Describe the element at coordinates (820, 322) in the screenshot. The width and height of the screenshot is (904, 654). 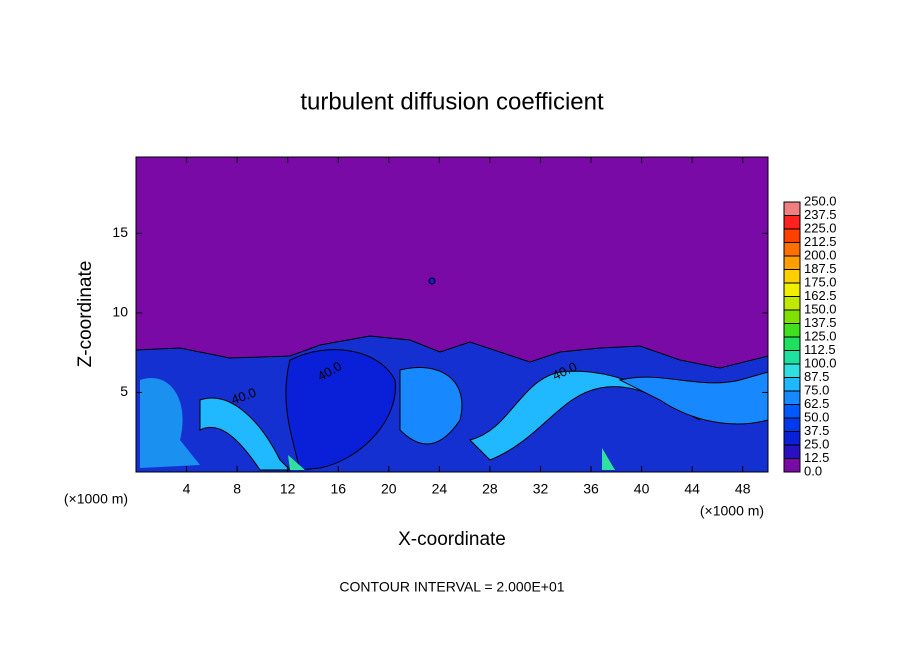
I see `colorbar-label: 137.5` at that location.